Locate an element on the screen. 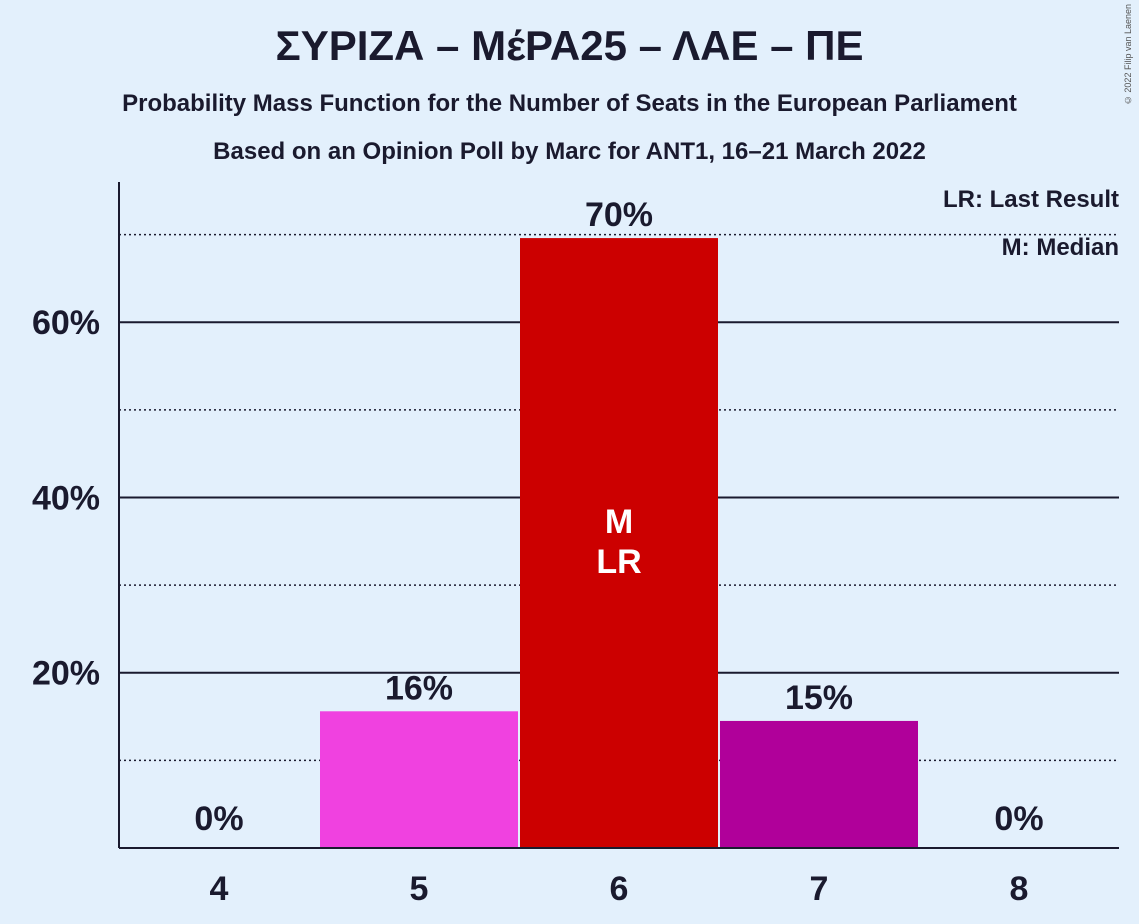 This screenshot has height=924, width=1139. x-tick-label: 8 is located at coordinates (1019, 889).